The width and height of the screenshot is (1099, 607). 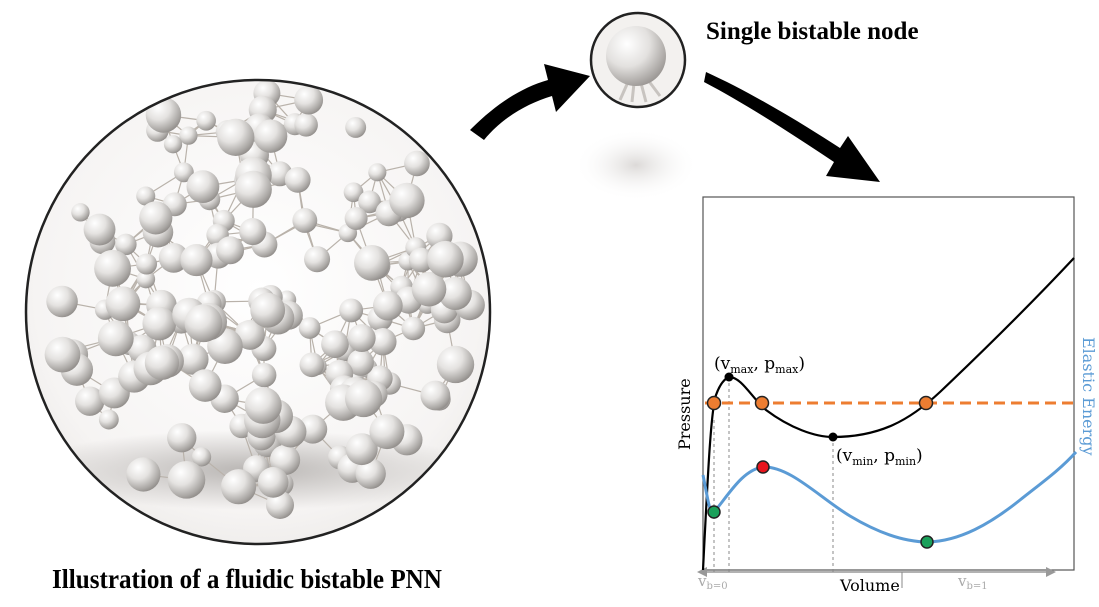 I want to click on illustration-caption: Illustration of a fluidic bistable PNN, so click(x=247, y=579).